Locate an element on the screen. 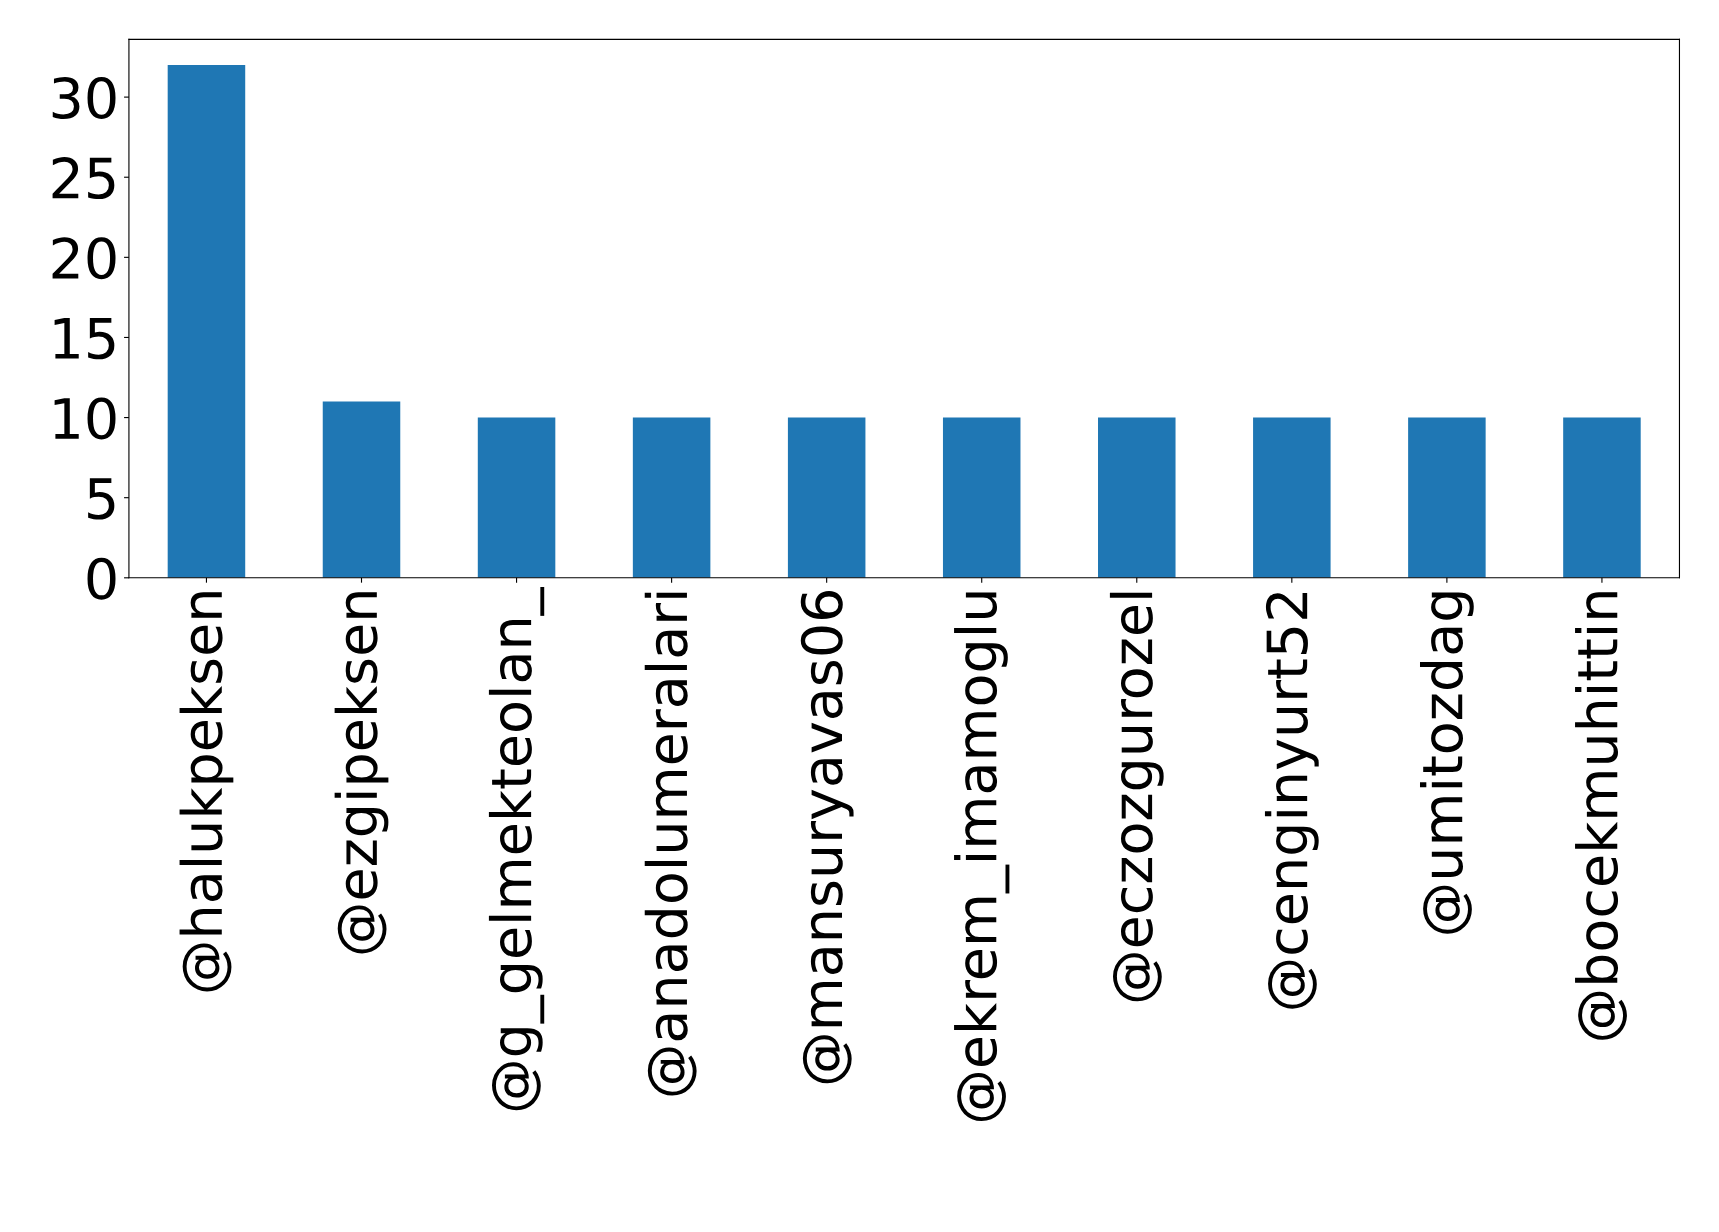  y-tick-label: 20 is located at coordinates (84, 258).